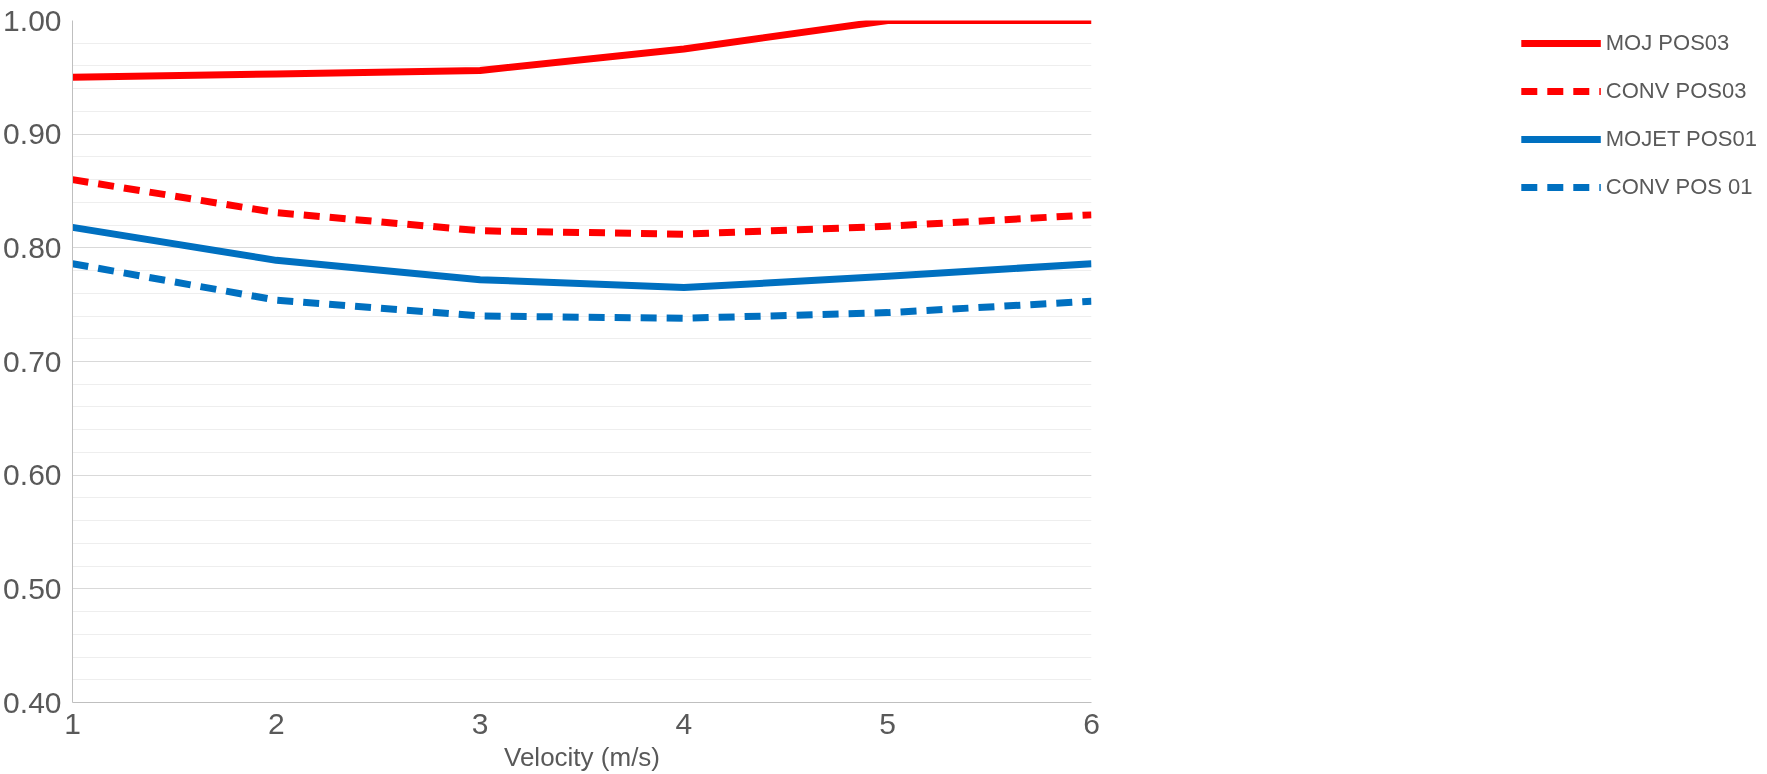  I want to click on x-tick-label: 4, so click(684, 723).